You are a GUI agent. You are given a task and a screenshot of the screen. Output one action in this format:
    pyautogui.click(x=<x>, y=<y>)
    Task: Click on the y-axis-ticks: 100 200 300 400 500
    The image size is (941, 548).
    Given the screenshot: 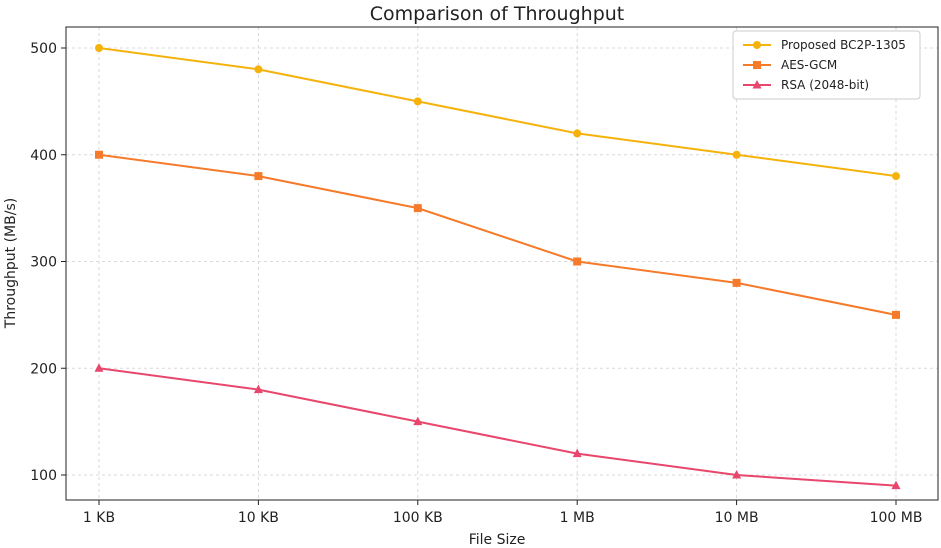 What is the action you would take?
    pyautogui.click(x=48, y=262)
    